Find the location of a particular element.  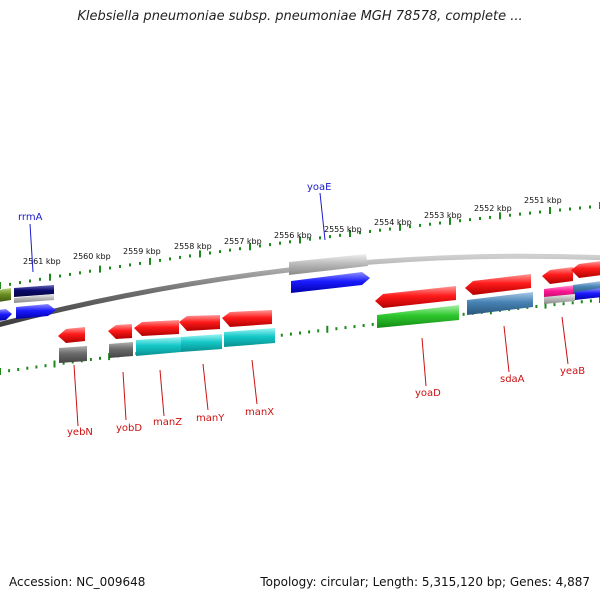

gene-manZ-sub is located at coordinates (158, 346).